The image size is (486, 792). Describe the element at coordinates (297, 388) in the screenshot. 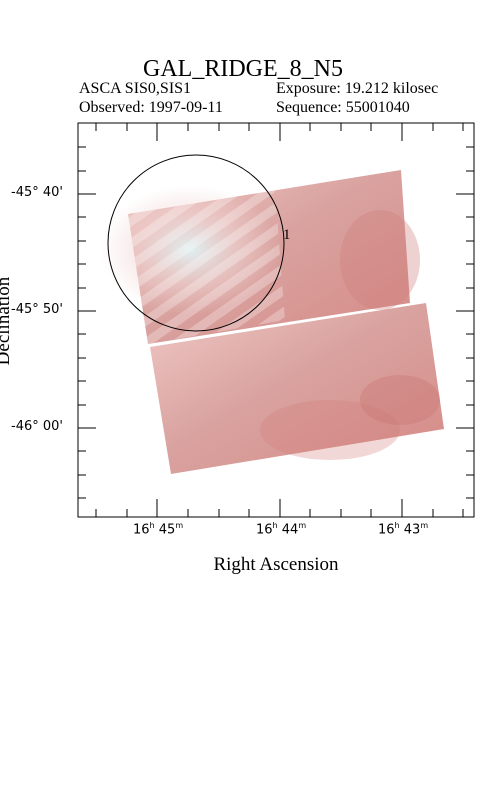

I see `detector-chip-lower` at that location.